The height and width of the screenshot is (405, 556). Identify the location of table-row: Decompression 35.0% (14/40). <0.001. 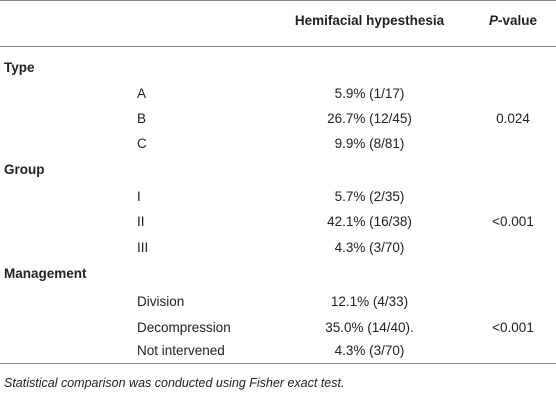
(278, 328).